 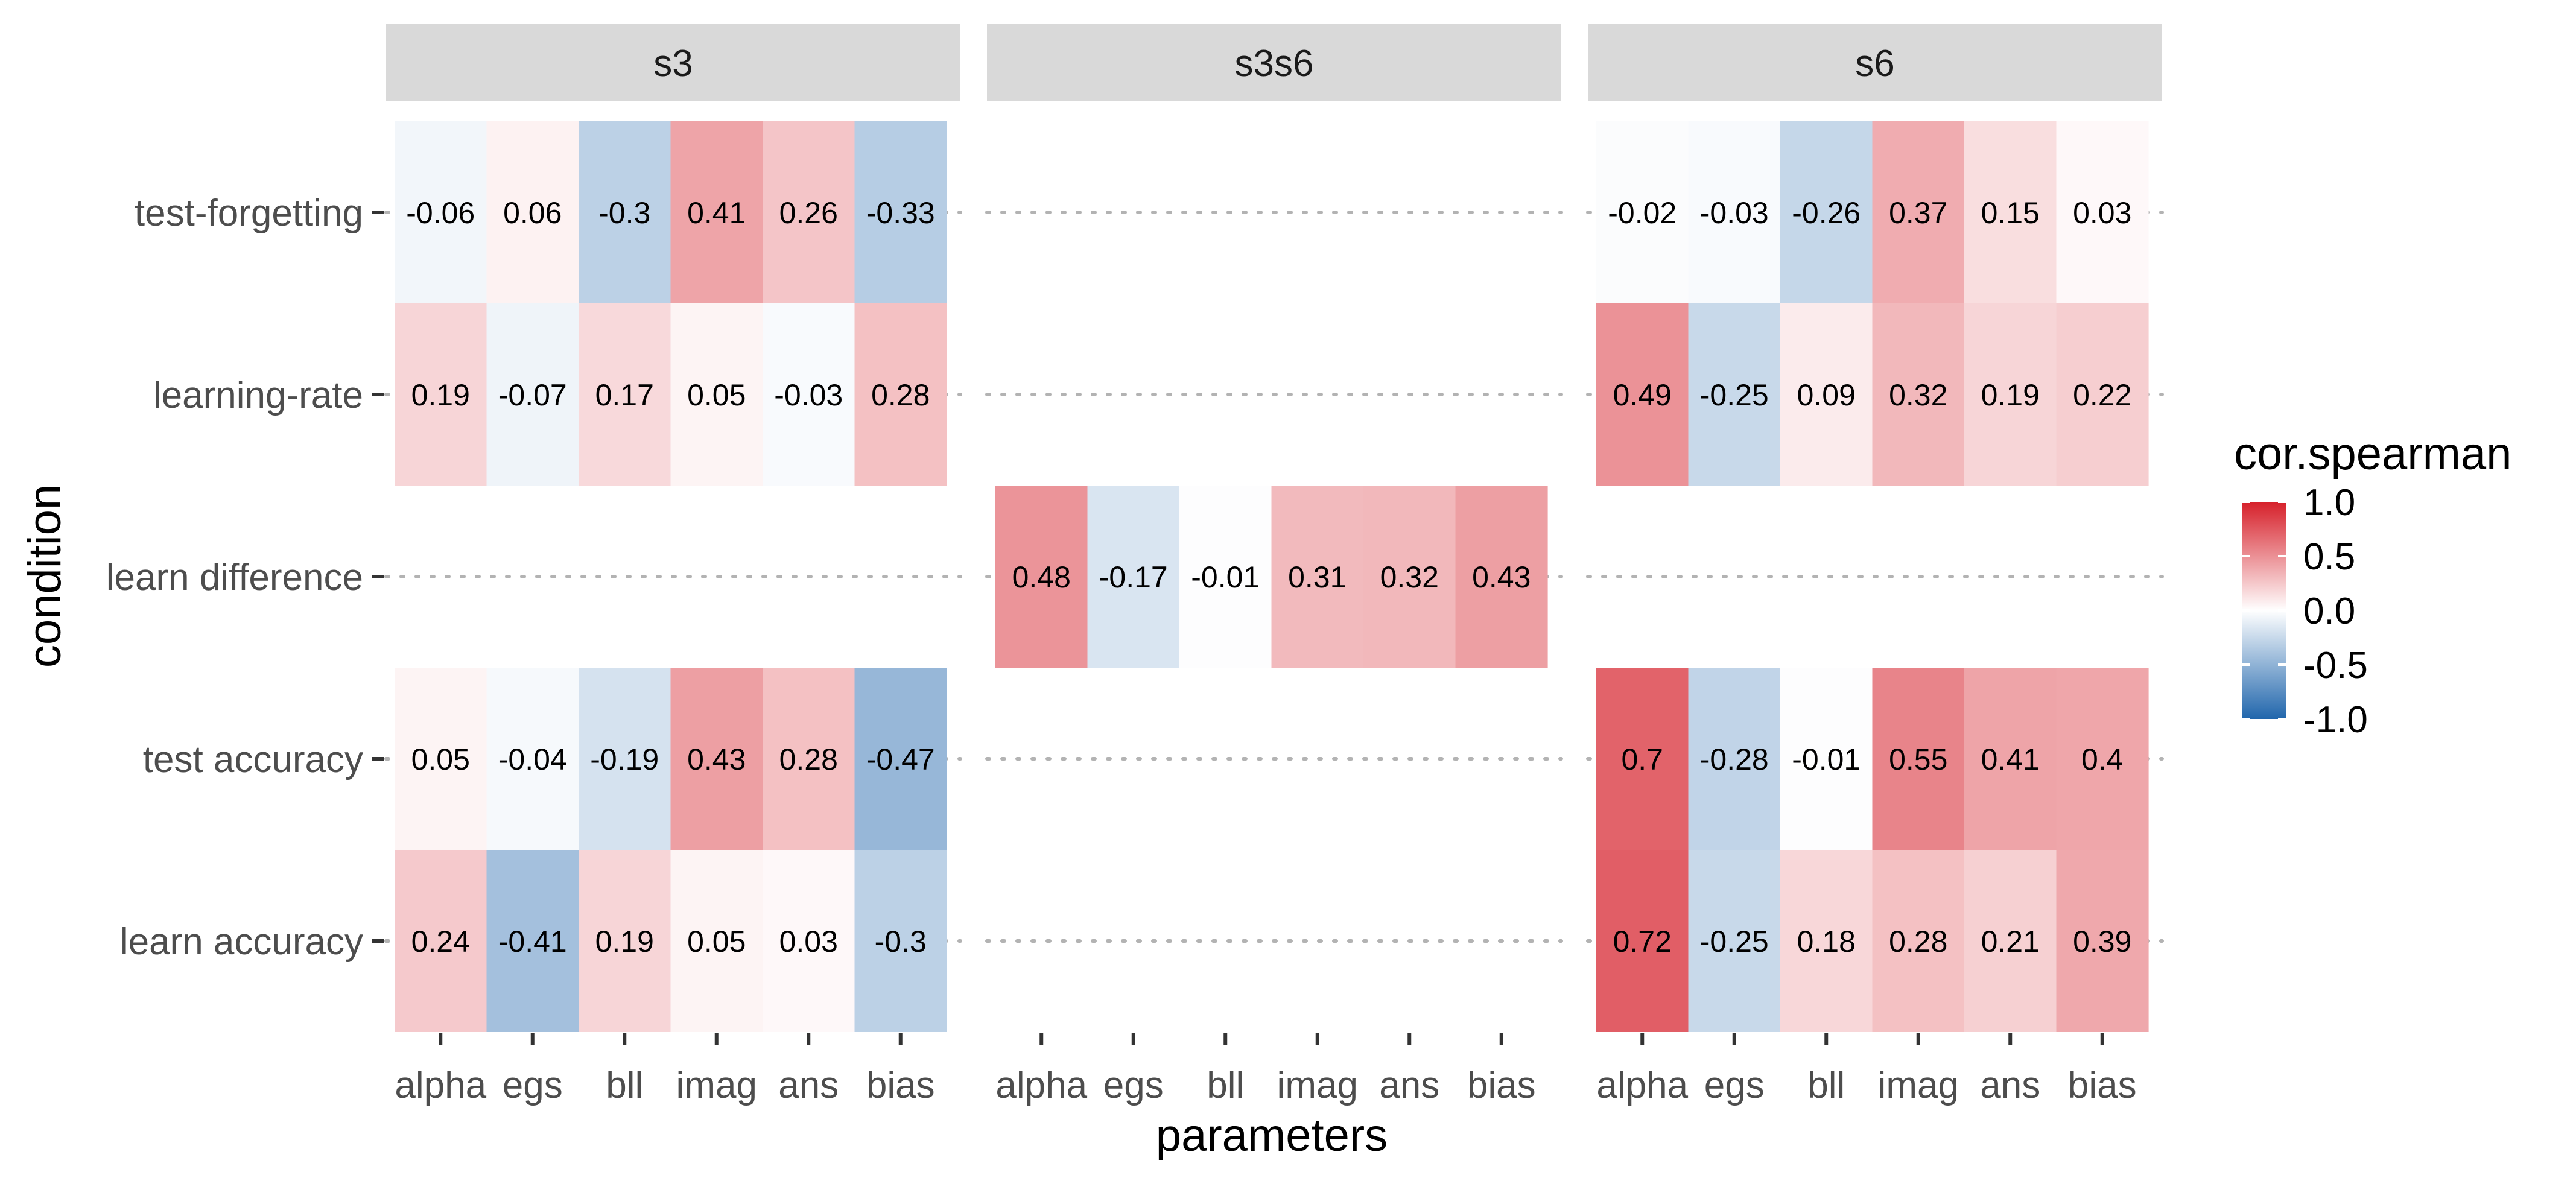 I want to click on cell-value-label: 0.49, so click(x=1642, y=395).